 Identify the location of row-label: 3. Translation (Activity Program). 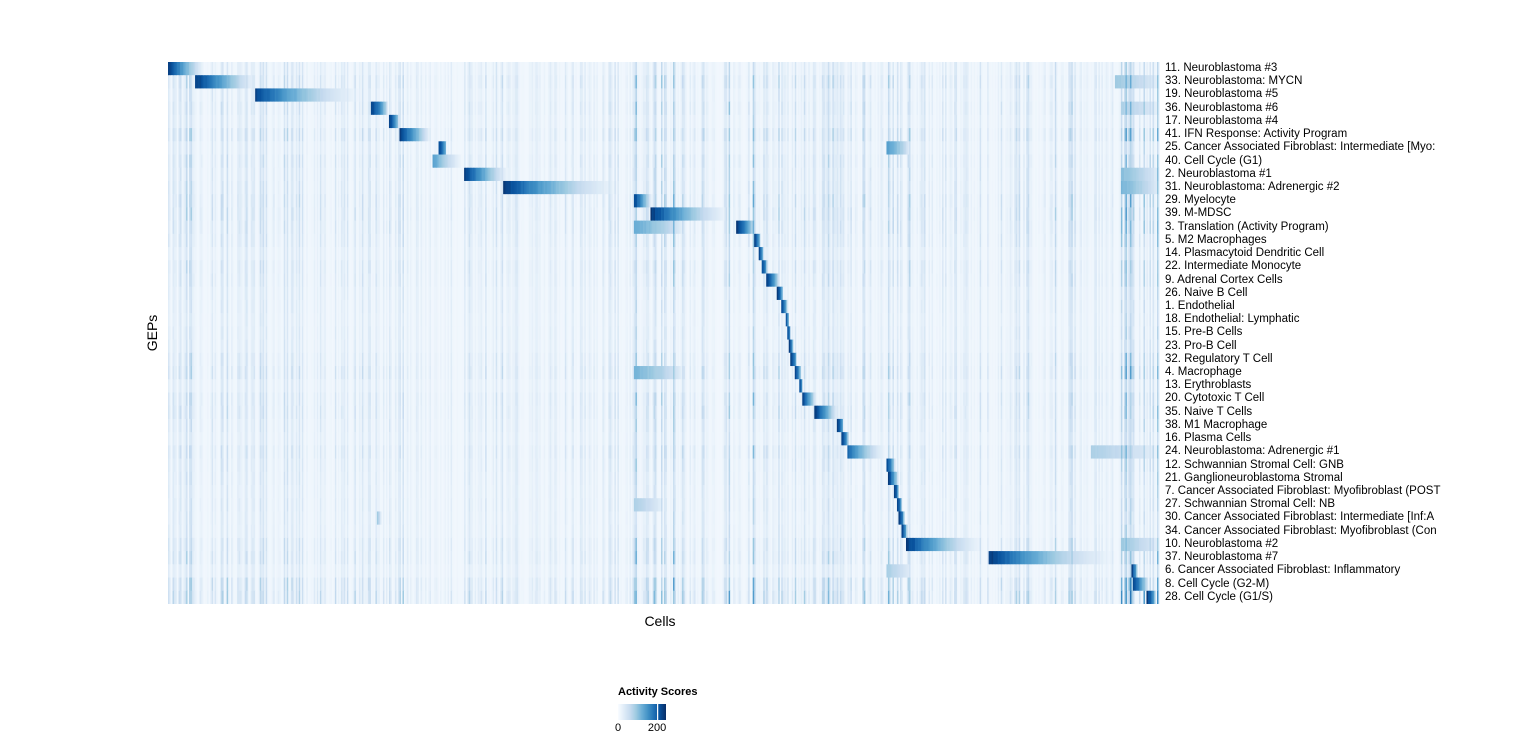
(1247, 226).